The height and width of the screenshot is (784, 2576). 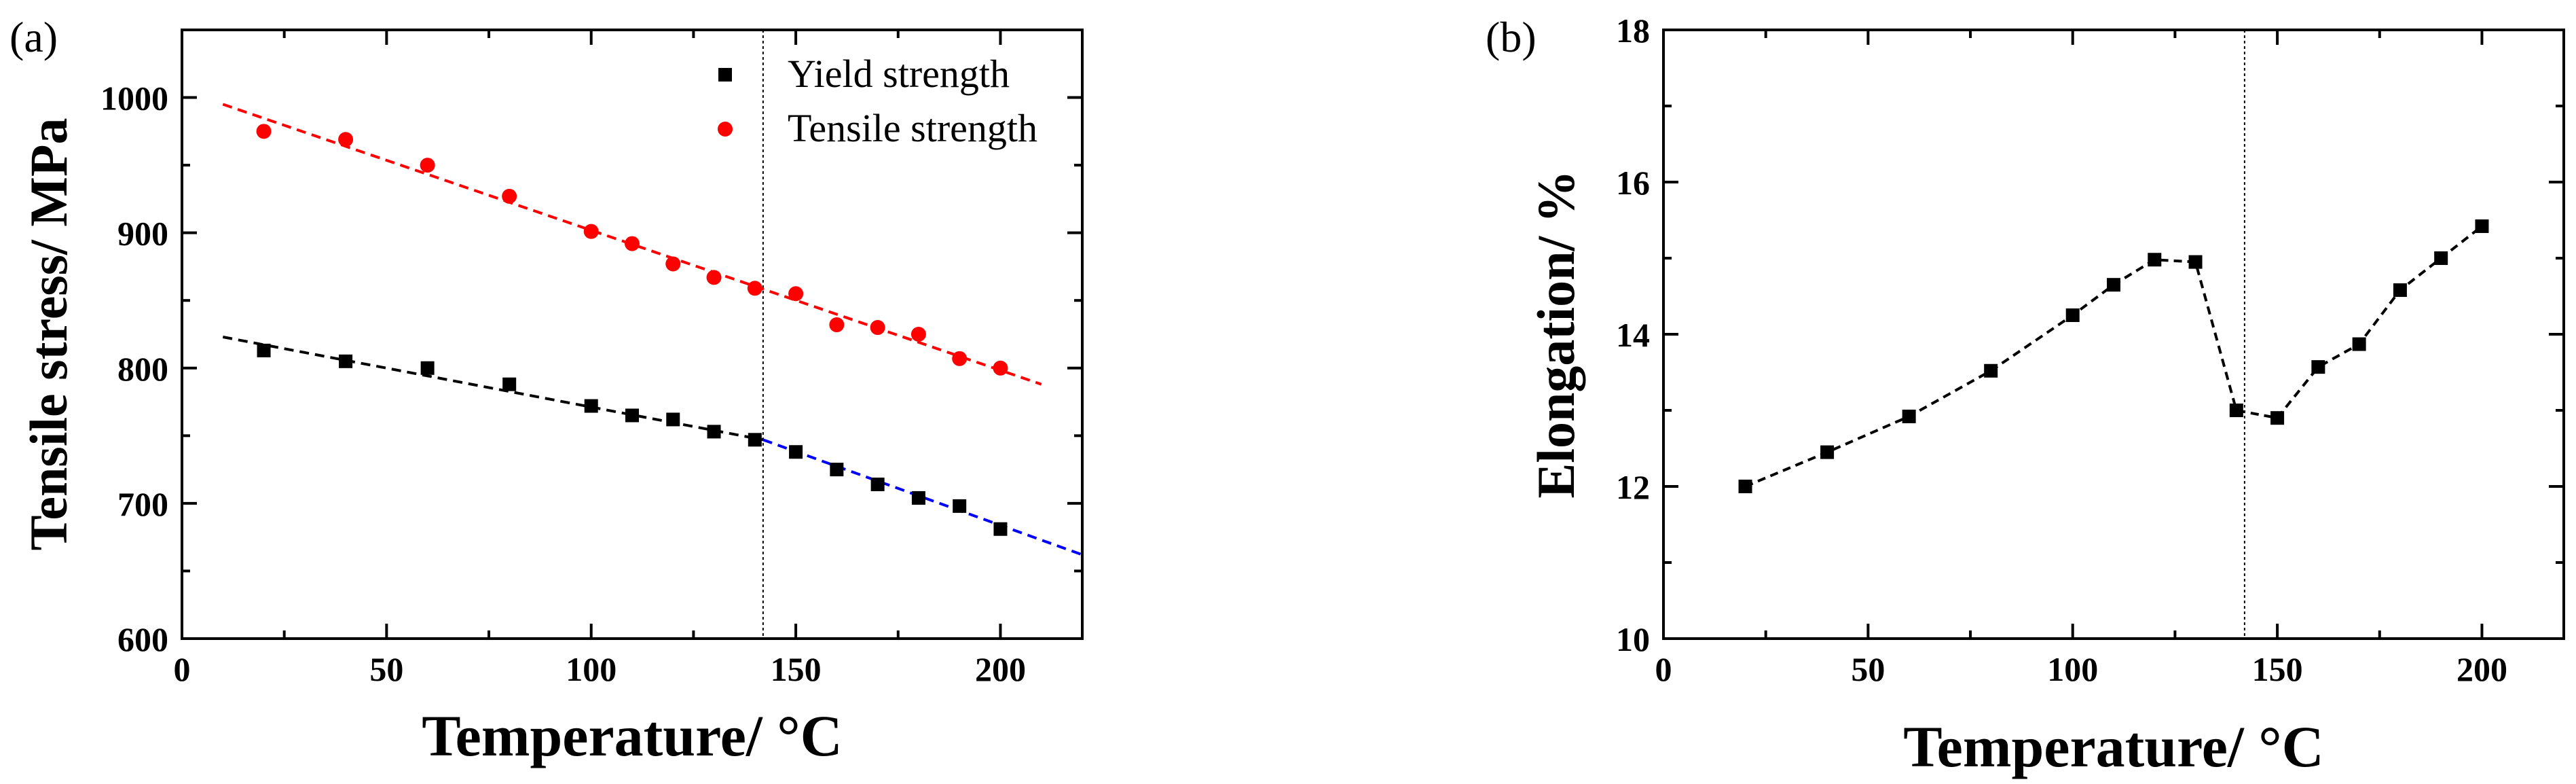 What do you see at coordinates (142, 504) in the screenshot?
I see `y-tick-label: 700` at bounding box center [142, 504].